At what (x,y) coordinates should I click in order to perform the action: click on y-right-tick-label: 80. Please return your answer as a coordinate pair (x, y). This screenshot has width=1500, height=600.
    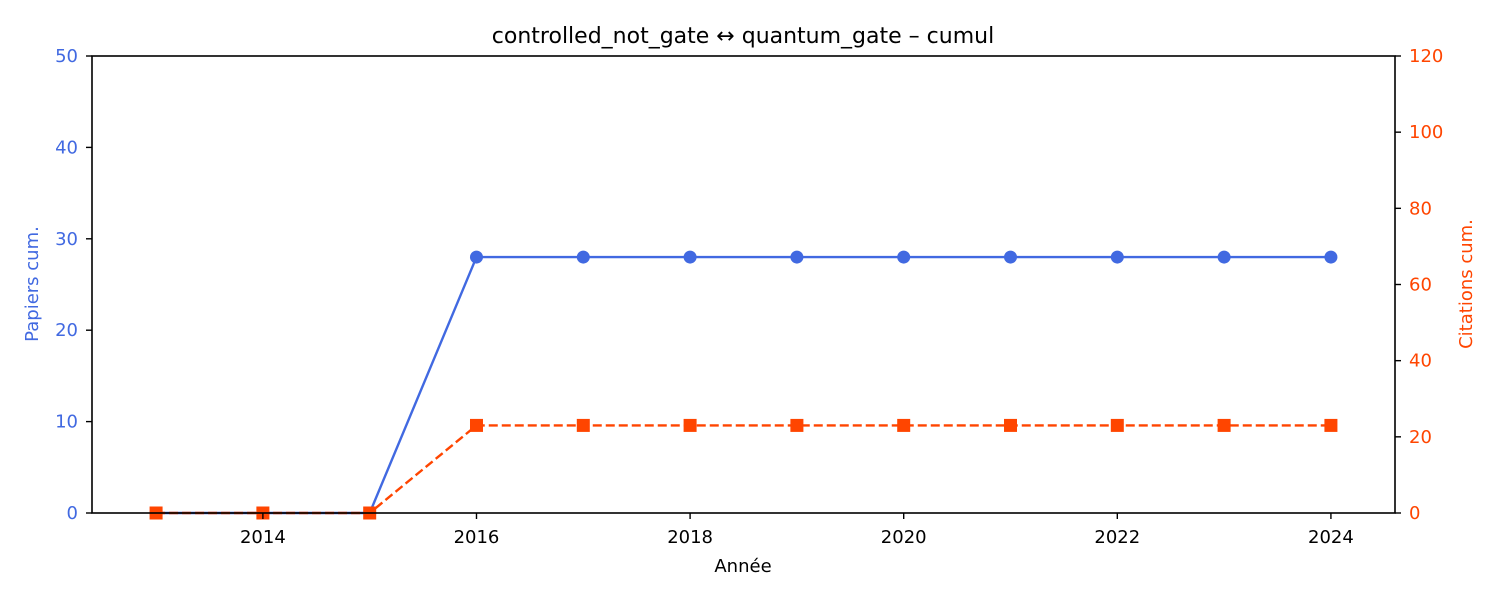
    Looking at the image, I should click on (1420, 208).